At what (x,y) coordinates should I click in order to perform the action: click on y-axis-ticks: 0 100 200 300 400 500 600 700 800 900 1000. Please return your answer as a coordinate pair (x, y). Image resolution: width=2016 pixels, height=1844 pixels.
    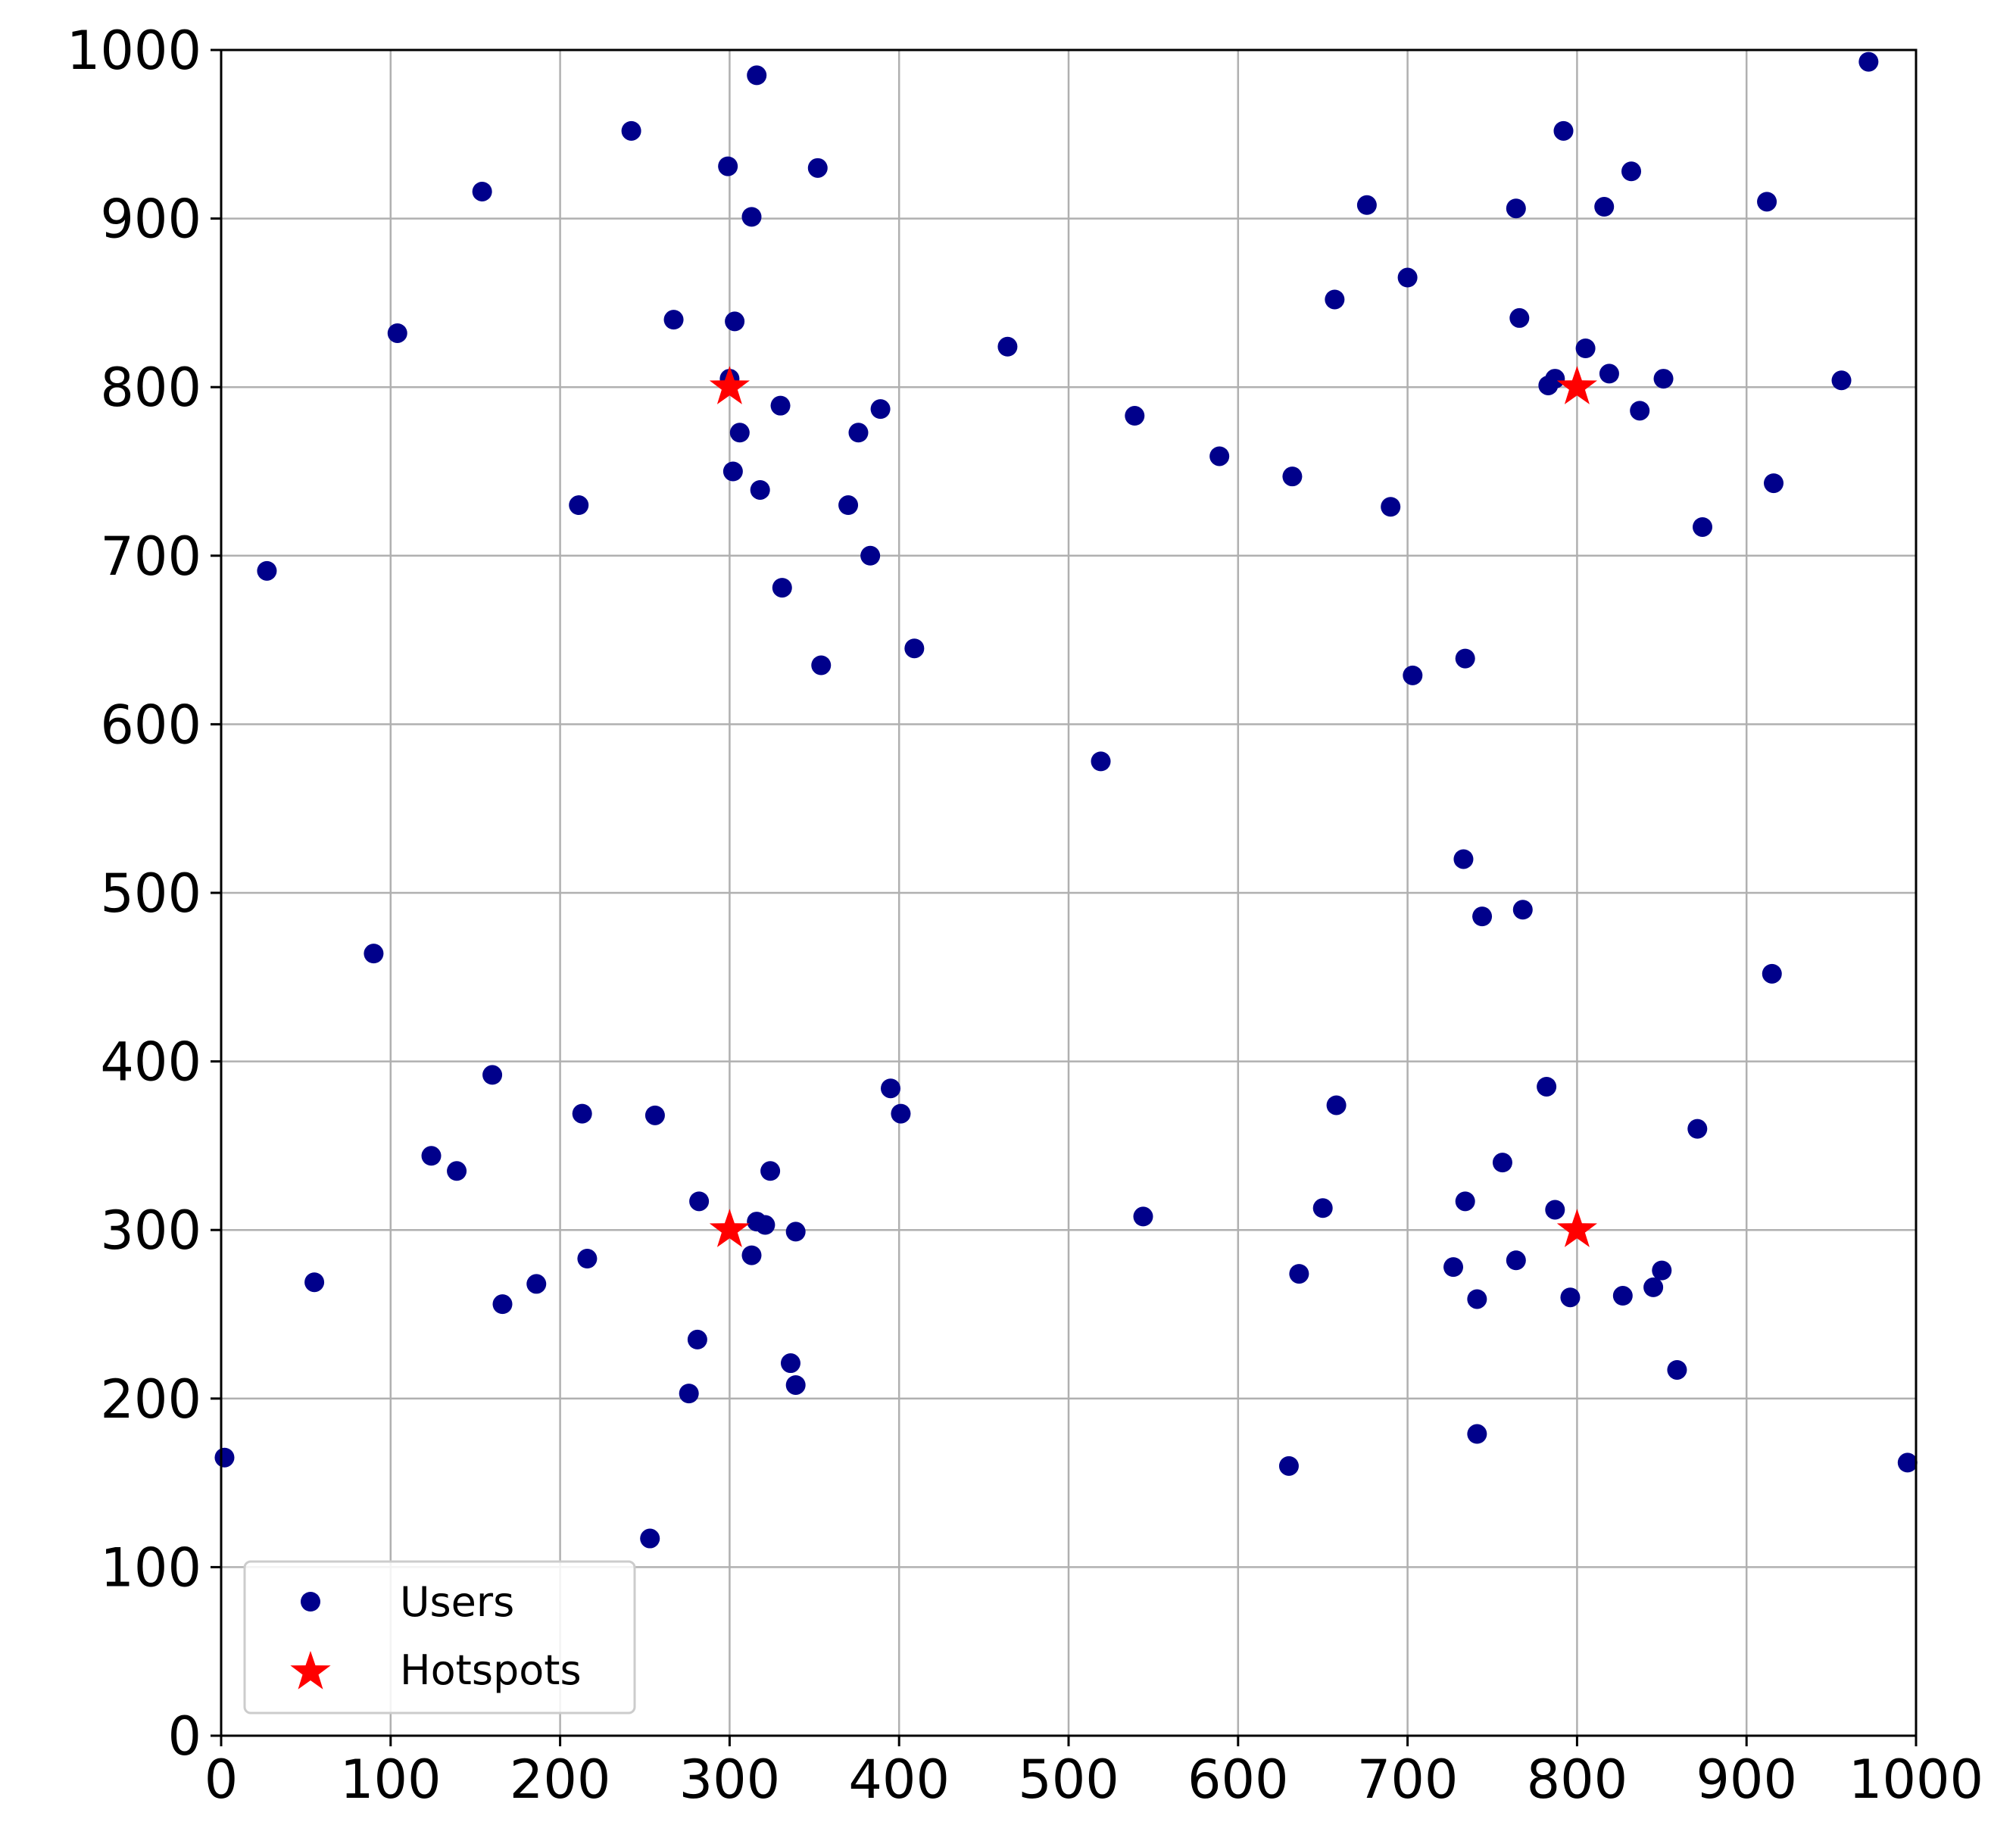
    Looking at the image, I should click on (144, 894).